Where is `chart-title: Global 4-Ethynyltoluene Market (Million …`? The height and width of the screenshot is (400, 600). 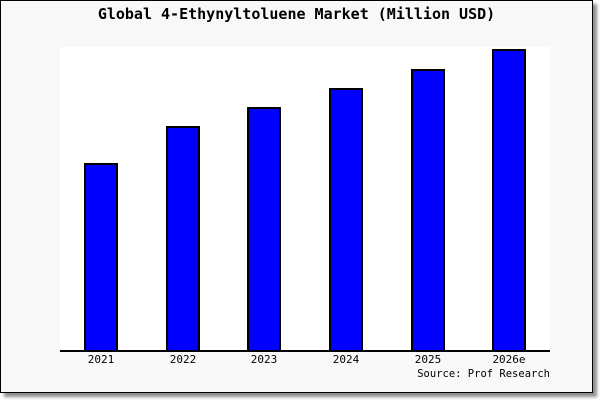 chart-title: Global 4-Ethynyltoluene Market (Million … is located at coordinates (296, 14).